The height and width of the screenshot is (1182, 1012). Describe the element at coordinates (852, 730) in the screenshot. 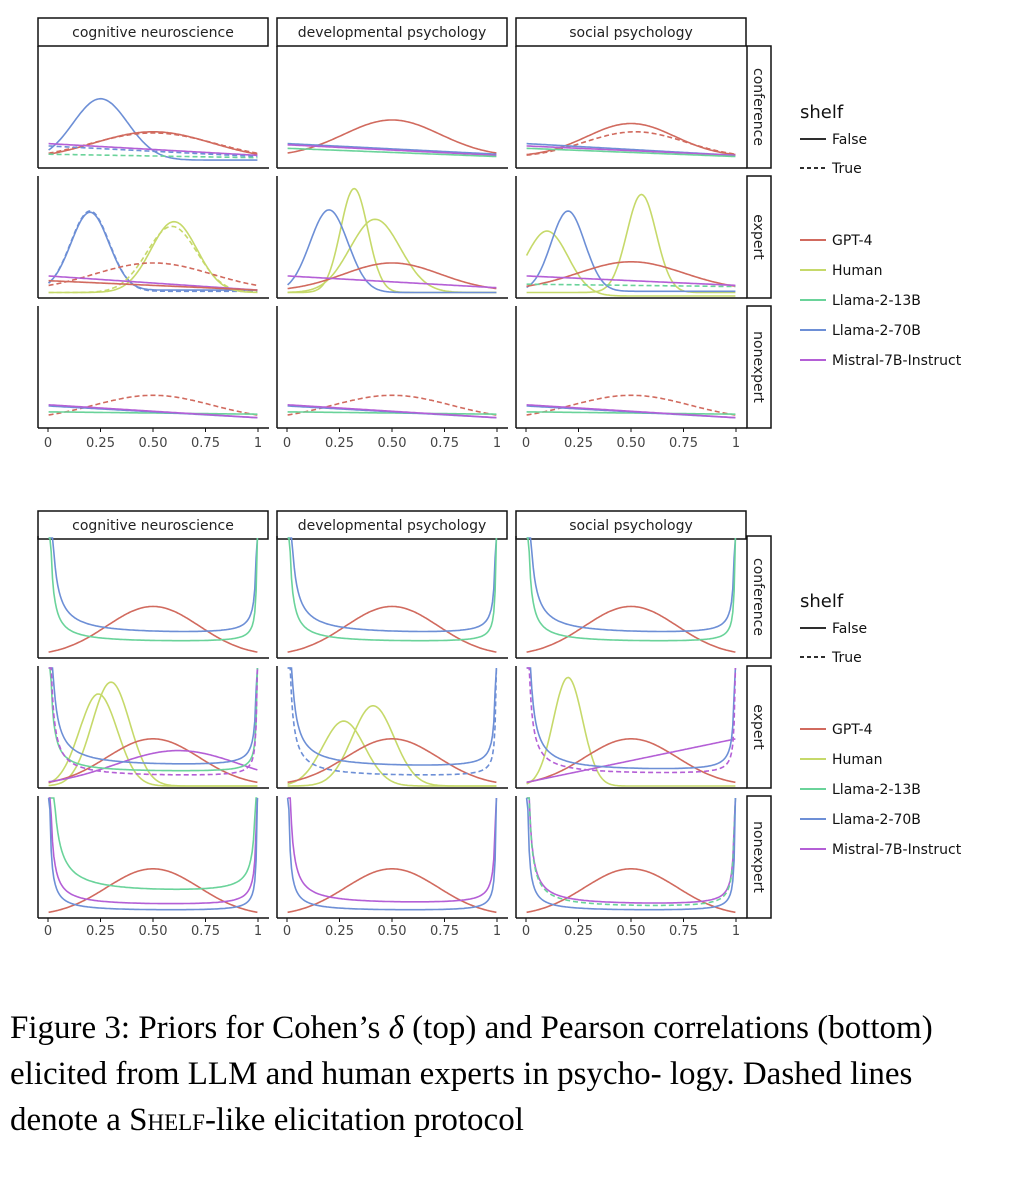

I see `legend-label-series: GPT-4` at that location.